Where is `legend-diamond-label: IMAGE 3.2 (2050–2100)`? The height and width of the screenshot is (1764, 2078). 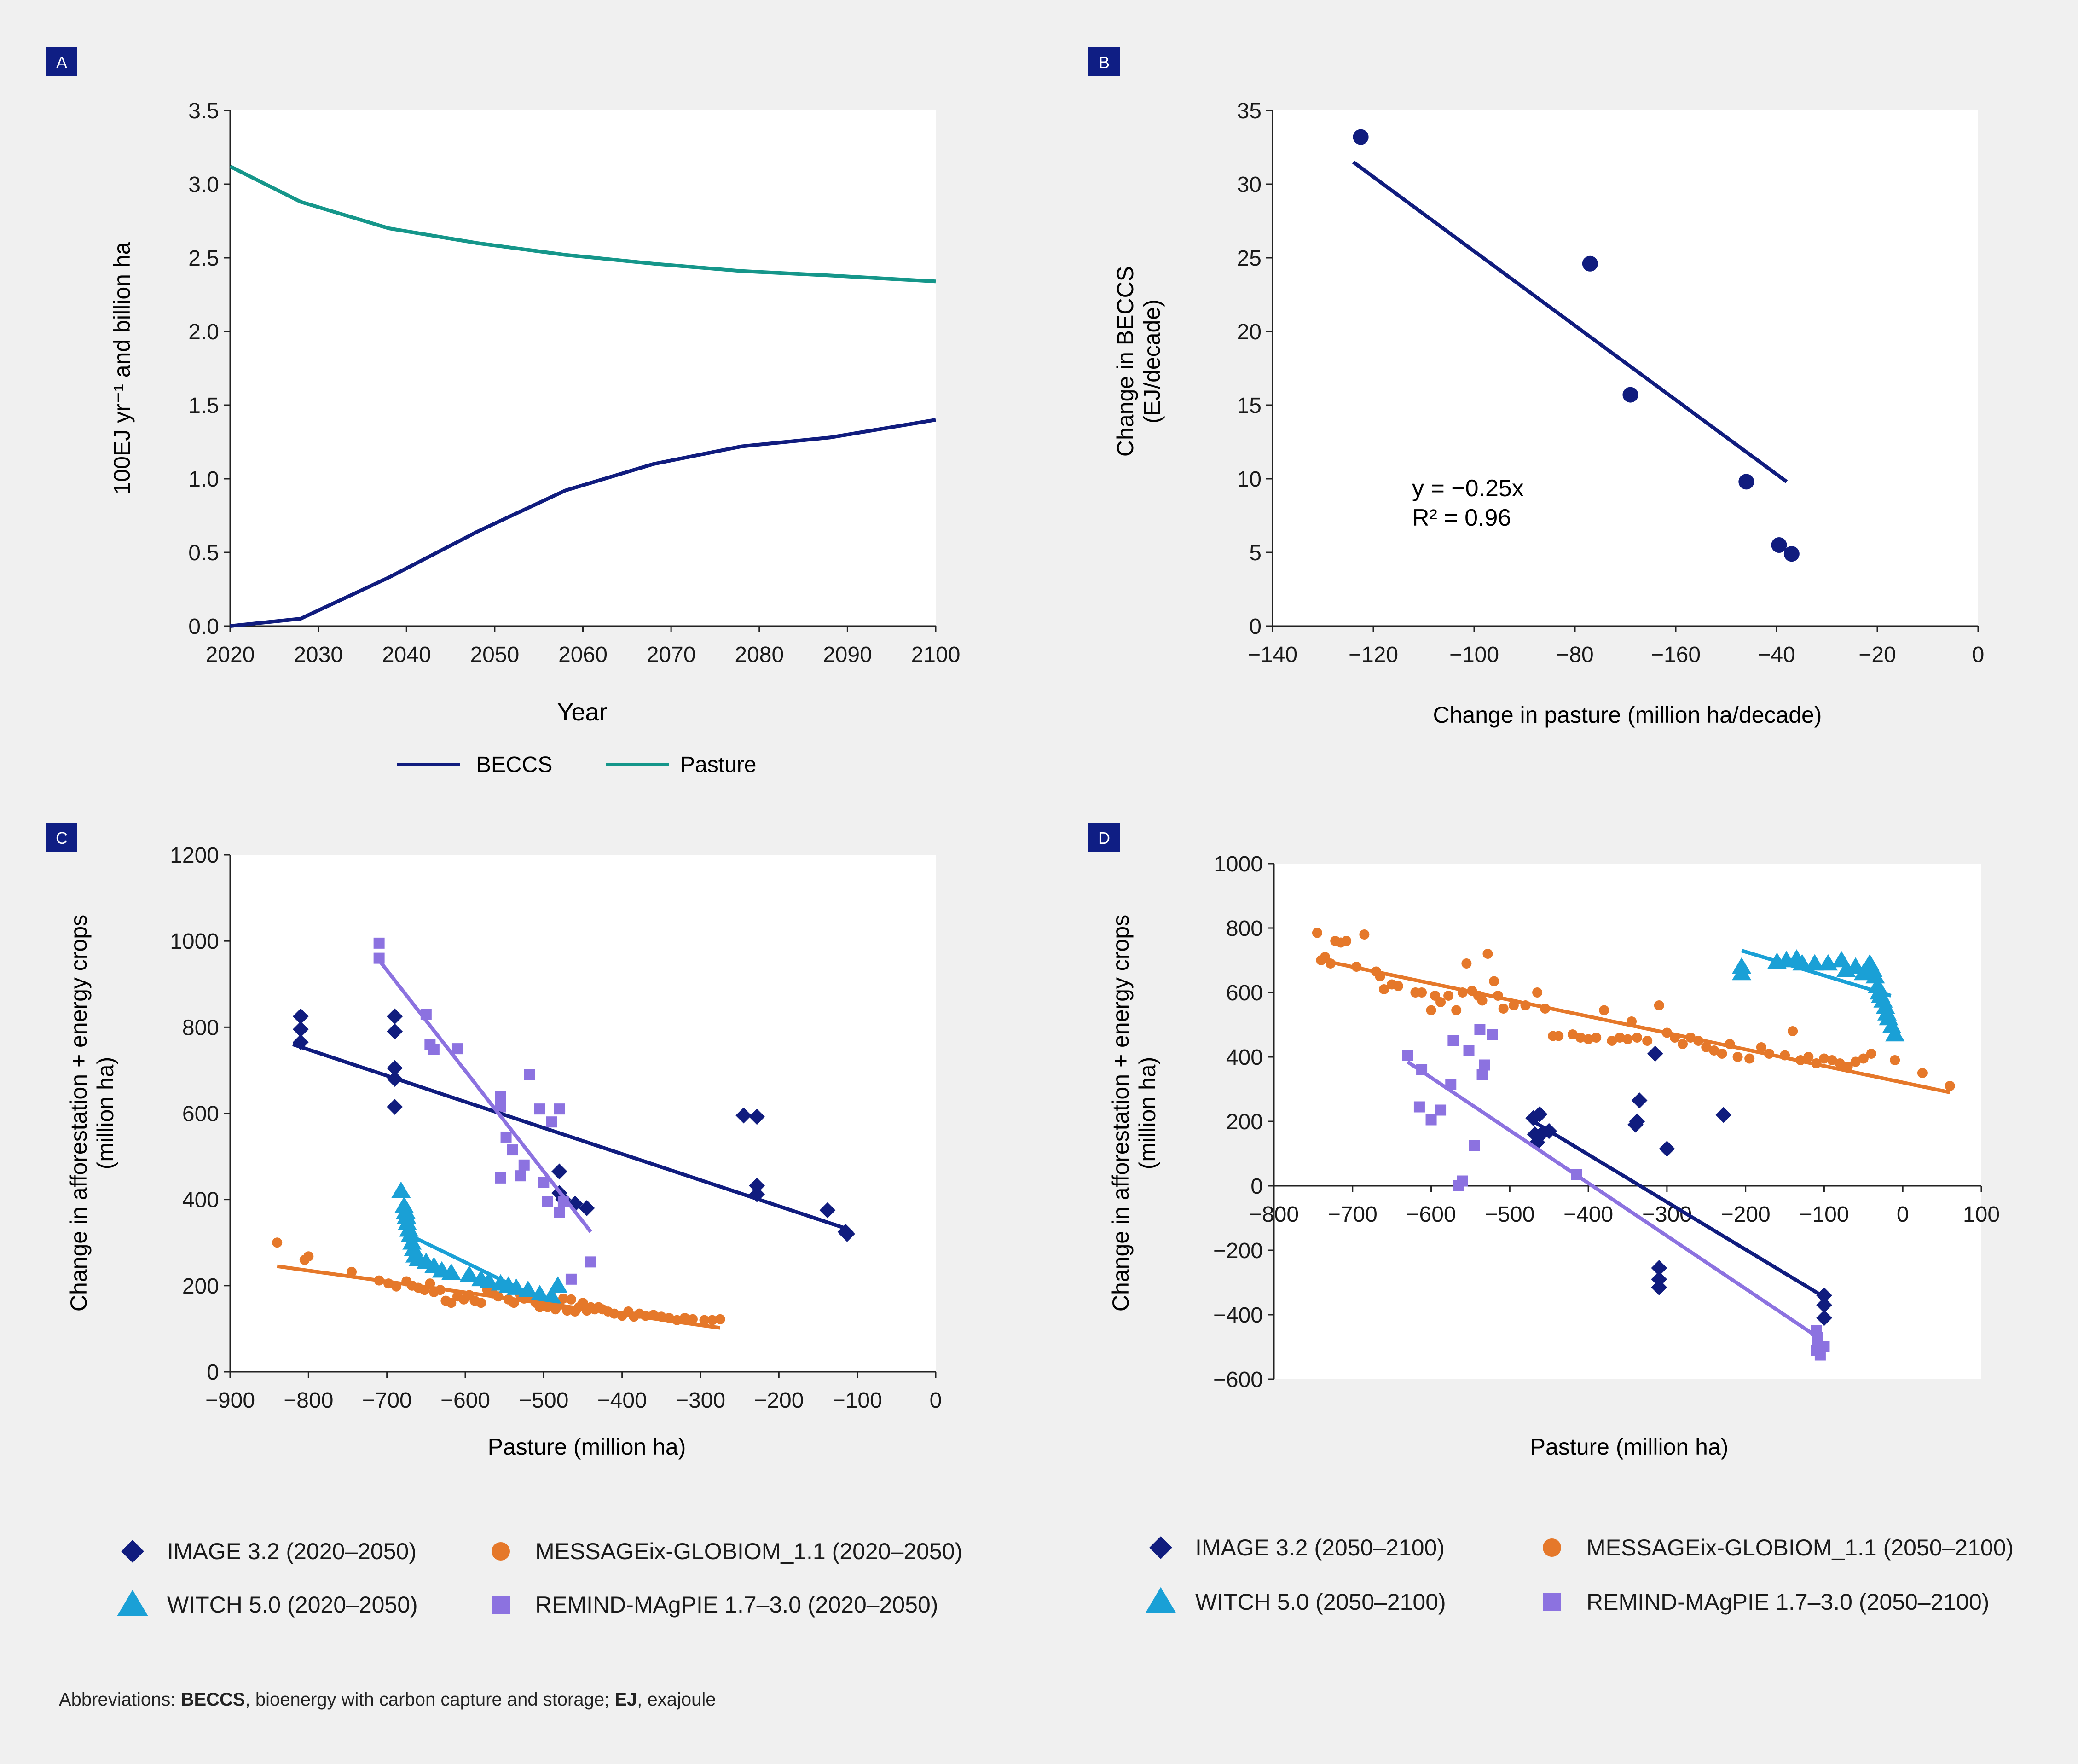
legend-diamond-label: IMAGE 3.2 (2050–2100) is located at coordinates (1320, 1548).